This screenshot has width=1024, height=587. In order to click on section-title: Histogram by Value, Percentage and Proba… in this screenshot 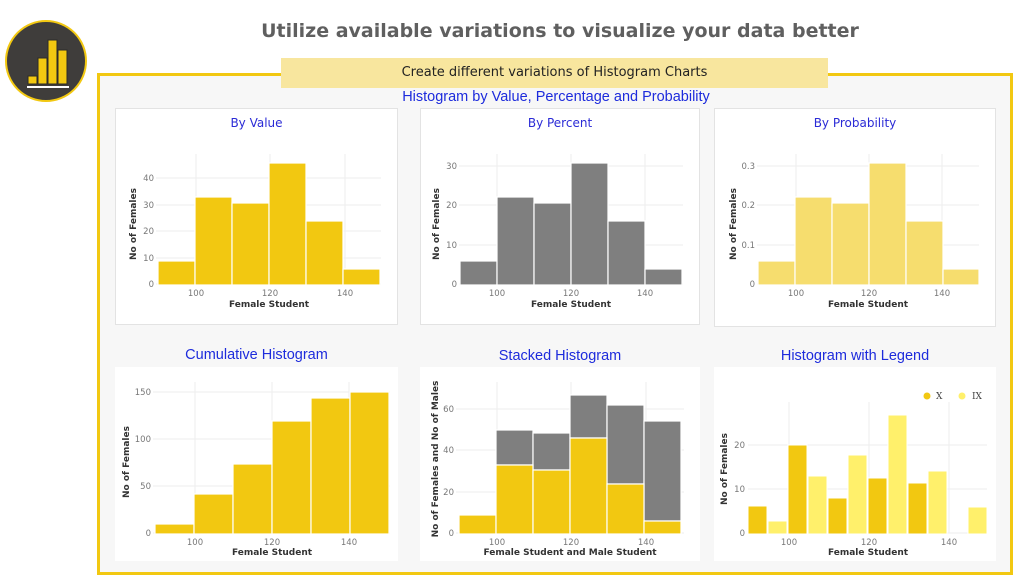, I will do `click(556, 97)`.